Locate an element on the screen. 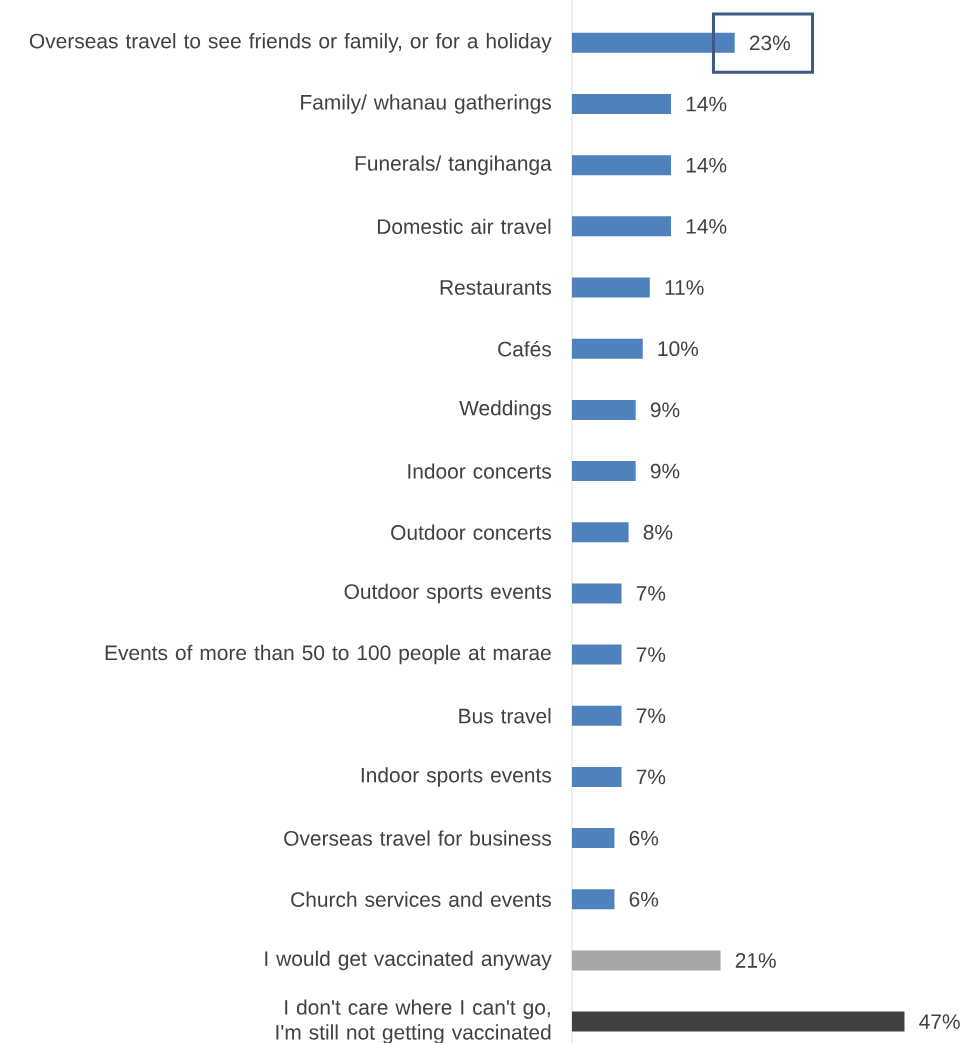 Image resolution: width=961 pixels, height=1043 pixels. y-tick-label: Overseas travel to see friends or family, or for a holiday is located at coordinates (290, 43).